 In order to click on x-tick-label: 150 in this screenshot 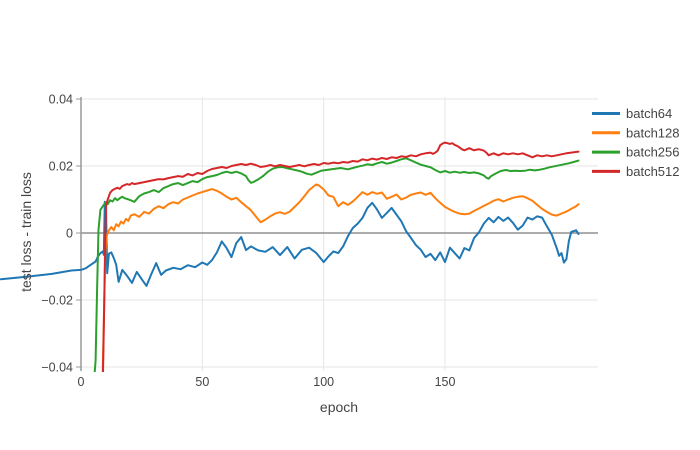, I will do `click(445, 382)`.